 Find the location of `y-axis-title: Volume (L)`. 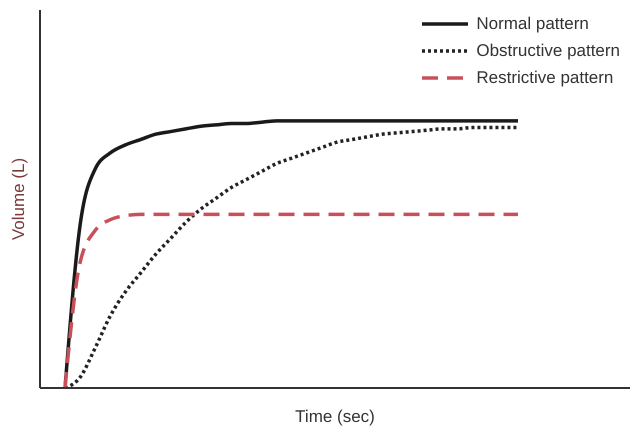

y-axis-title: Volume (L) is located at coordinates (18, 199).